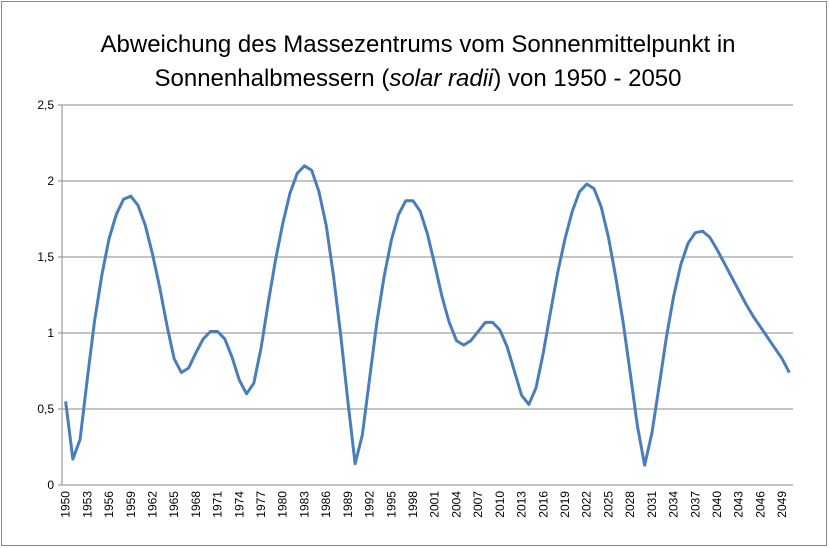 The width and height of the screenshot is (829, 548). Describe the element at coordinates (587, 78) in the screenshot. I see `title-part: ) von 1950 - 2050` at that location.